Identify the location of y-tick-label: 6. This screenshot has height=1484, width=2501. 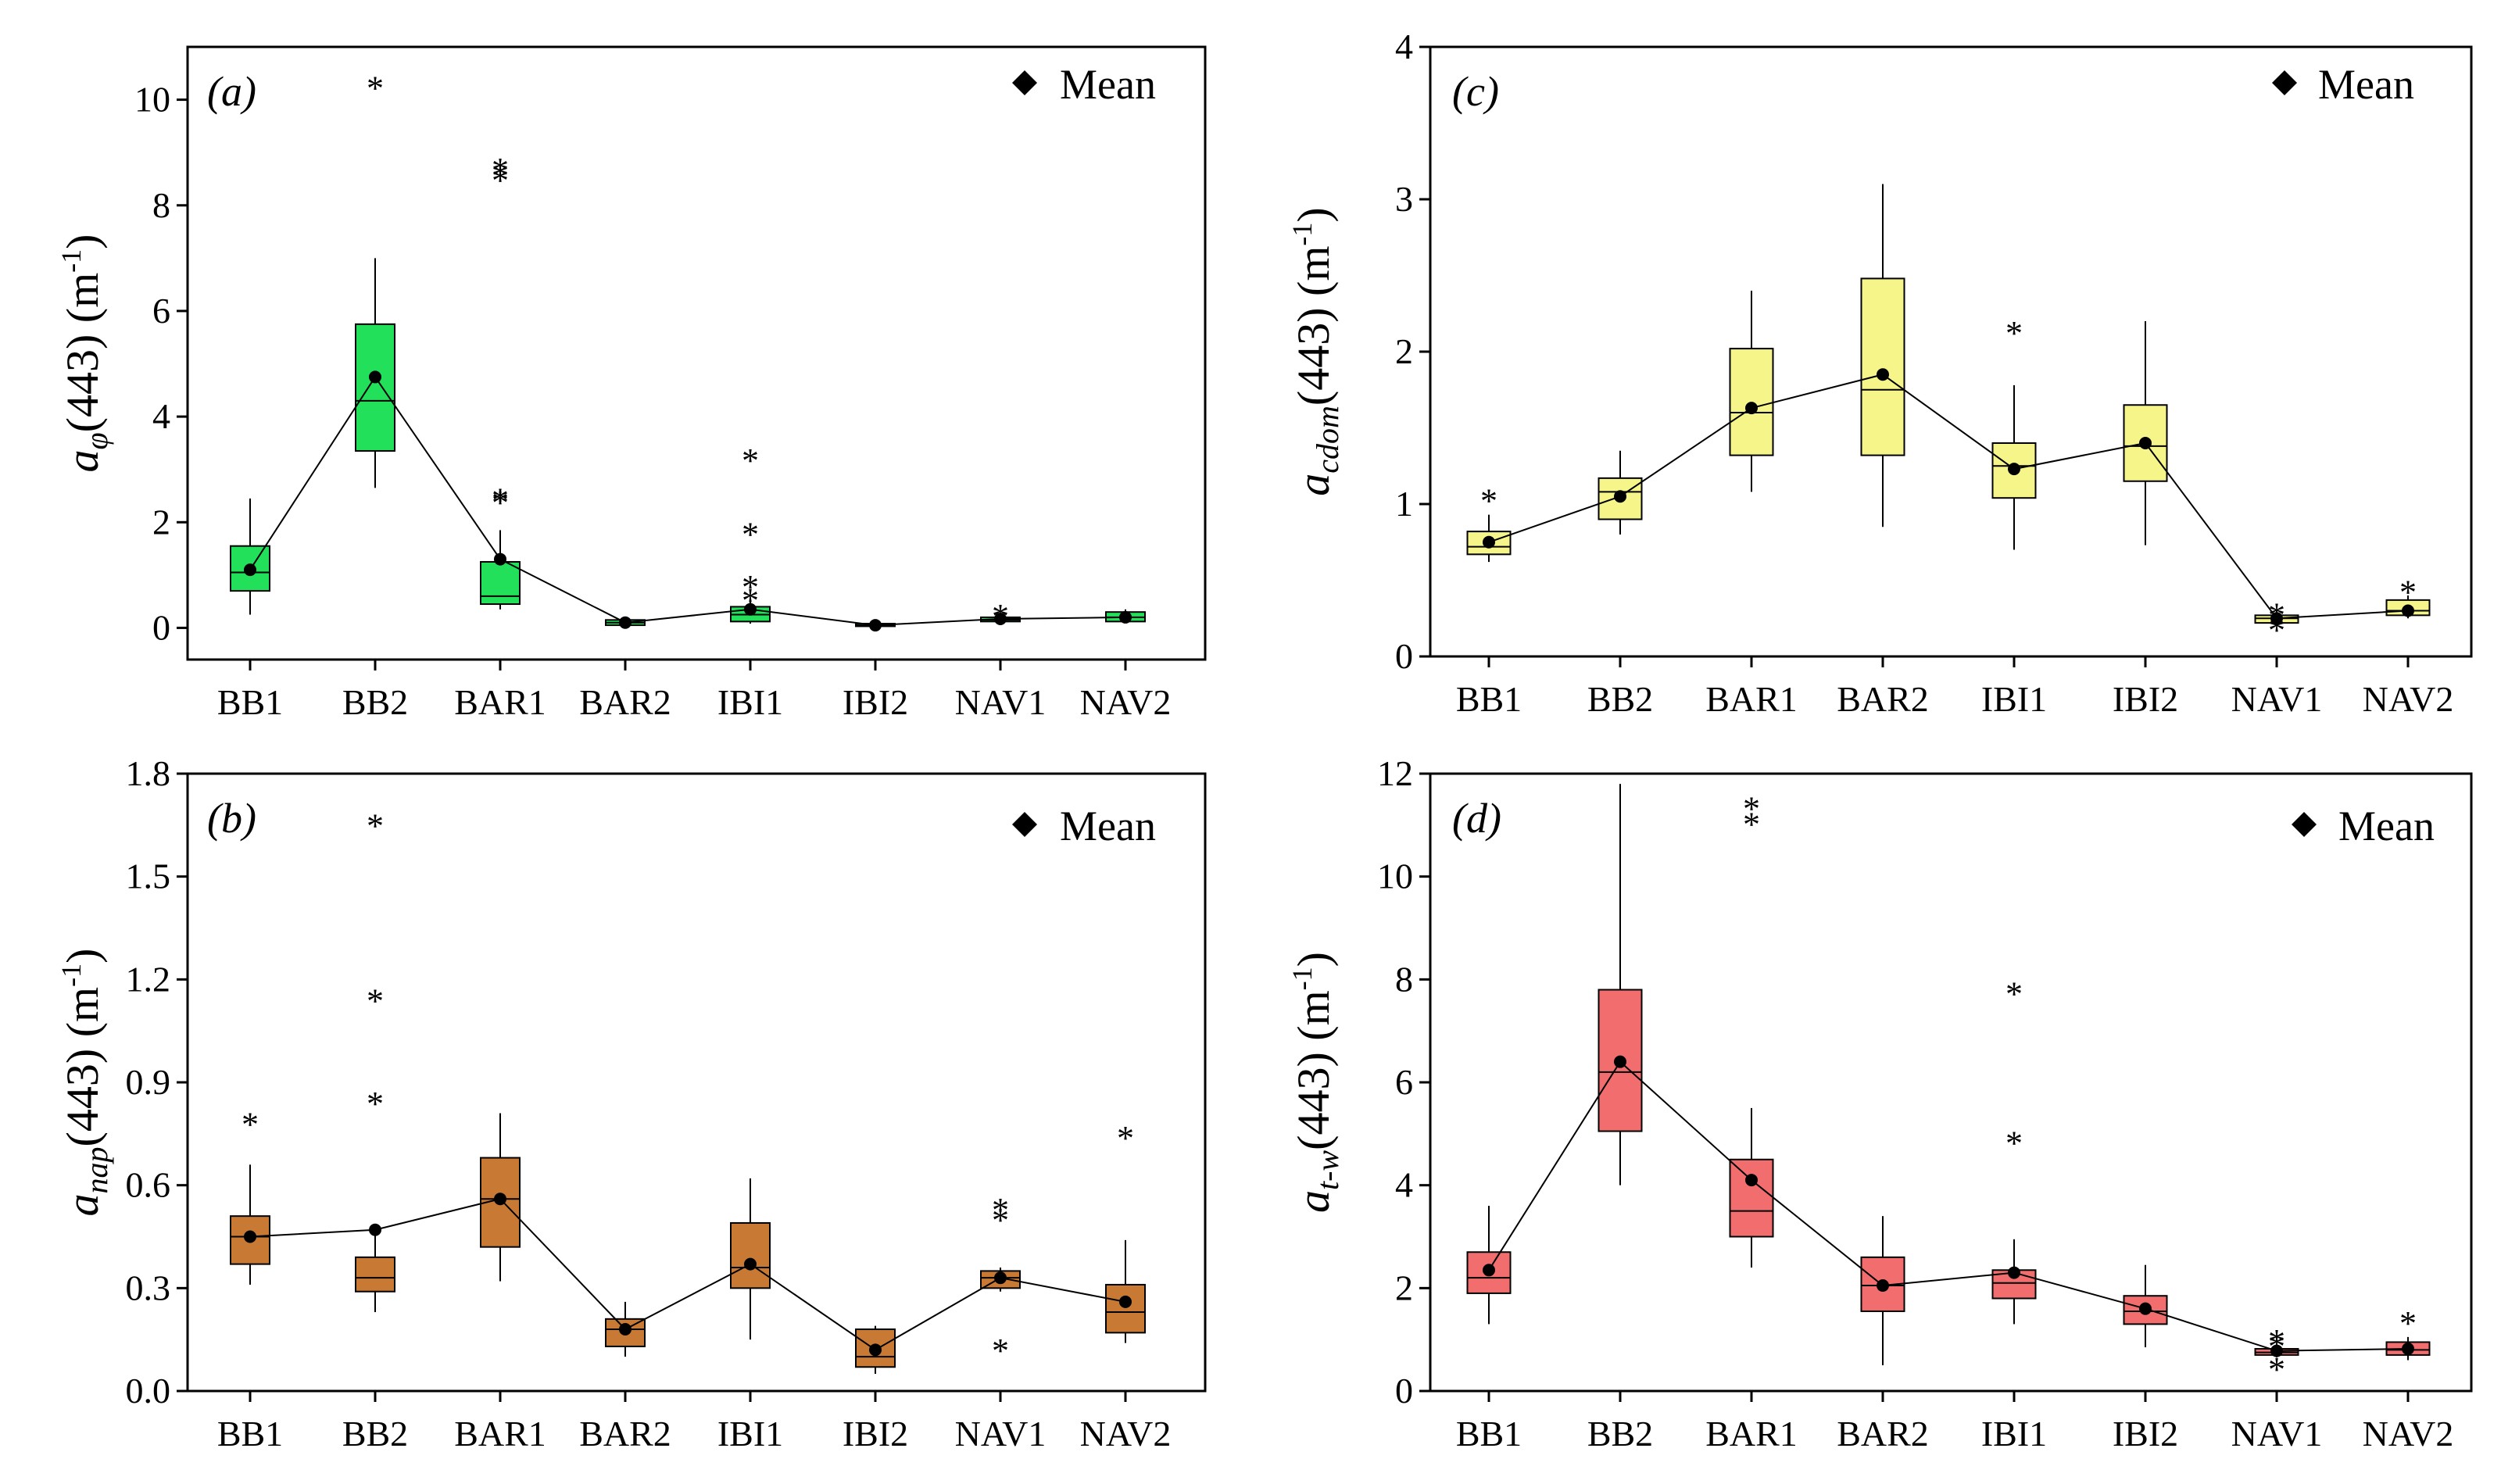
(1404, 1082).